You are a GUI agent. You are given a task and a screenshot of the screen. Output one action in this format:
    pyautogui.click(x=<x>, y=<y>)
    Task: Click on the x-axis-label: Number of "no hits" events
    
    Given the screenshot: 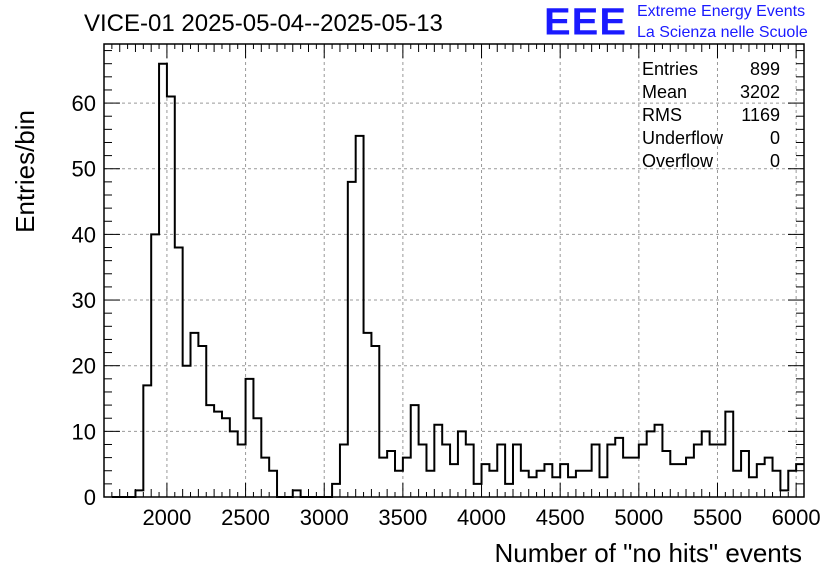 What is the action you would take?
    pyautogui.click(x=648, y=553)
    